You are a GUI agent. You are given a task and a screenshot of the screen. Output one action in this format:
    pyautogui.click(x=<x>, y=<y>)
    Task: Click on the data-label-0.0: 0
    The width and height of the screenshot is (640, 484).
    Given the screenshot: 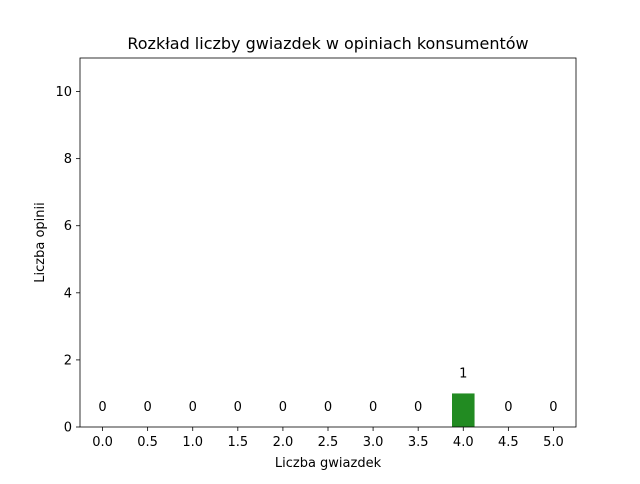 What is the action you would take?
    pyautogui.click(x=102, y=407)
    